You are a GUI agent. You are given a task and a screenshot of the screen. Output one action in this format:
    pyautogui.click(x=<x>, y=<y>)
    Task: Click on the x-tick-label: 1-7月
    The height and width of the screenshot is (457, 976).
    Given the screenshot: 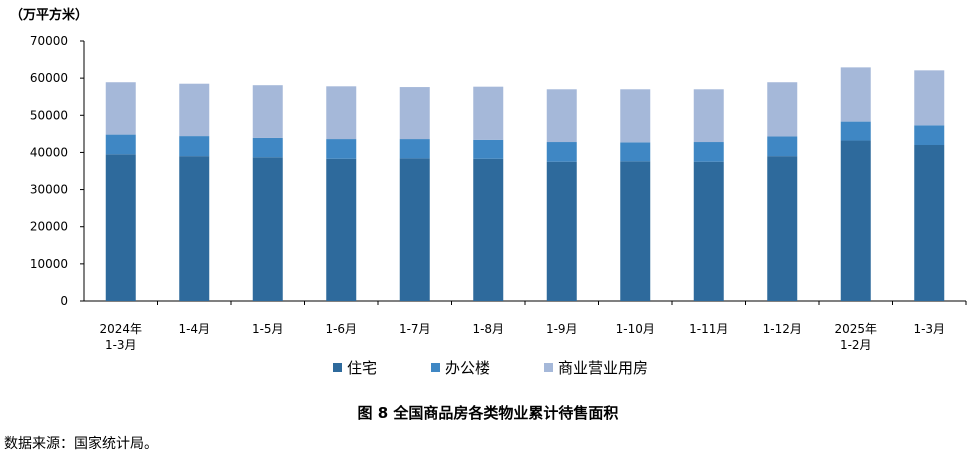 What is the action you would take?
    pyautogui.click(x=415, y=329)
    